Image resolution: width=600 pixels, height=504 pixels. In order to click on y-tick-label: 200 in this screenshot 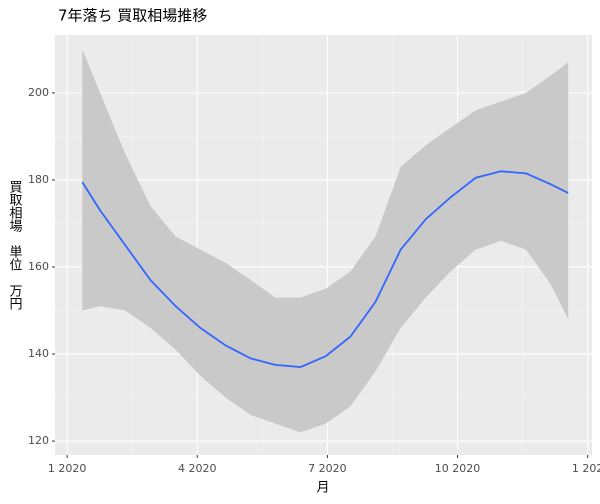, I will do `click(38, 92)`.